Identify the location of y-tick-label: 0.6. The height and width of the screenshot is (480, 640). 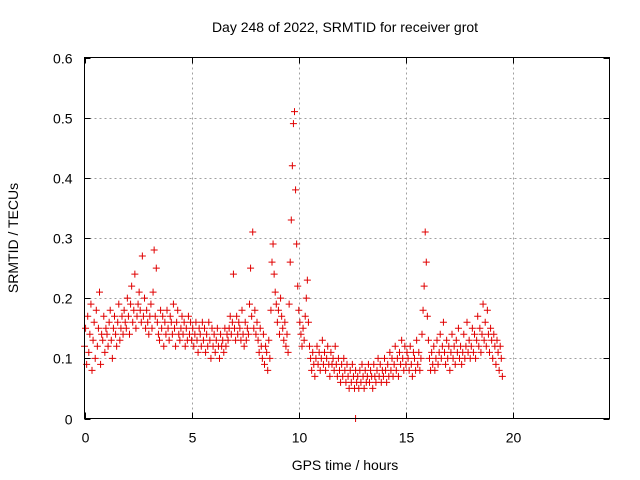
(63, 59).